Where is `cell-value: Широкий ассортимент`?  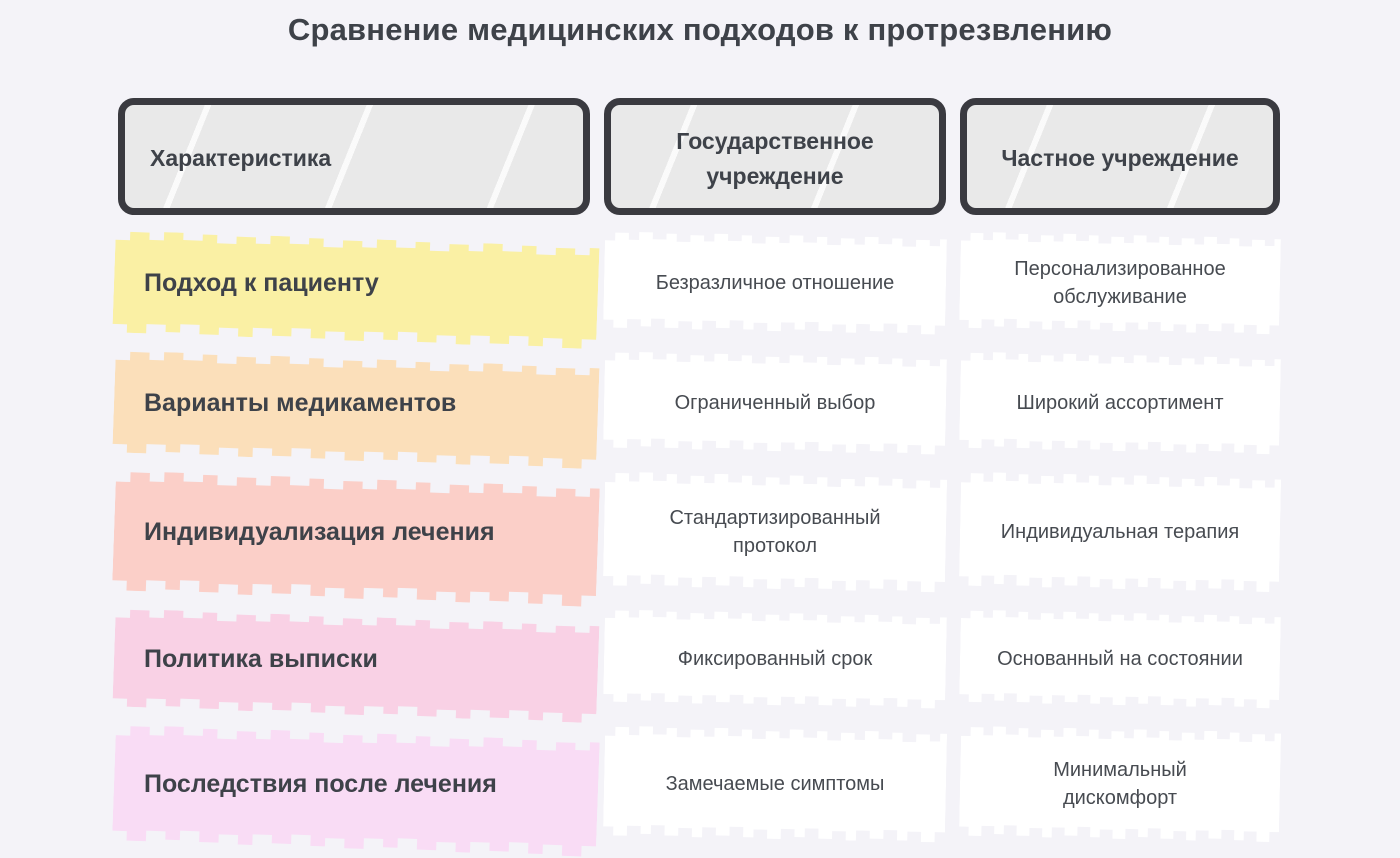
cell-value: Широкий ассортимент is located at coordinates (1120, 402).